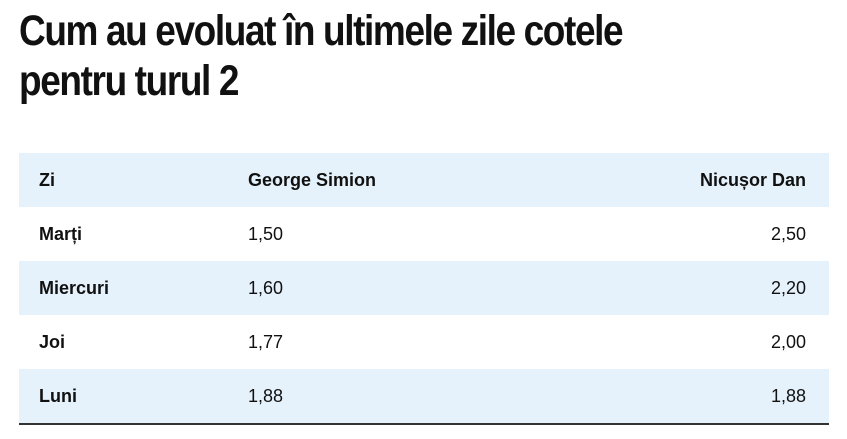 Image resolution: width=847 pixels, height=439 pixels. What do you see at coordinates (52, 341) in the screenshot?
I see `day-cell: Joi` at bounding box center [52, 341].